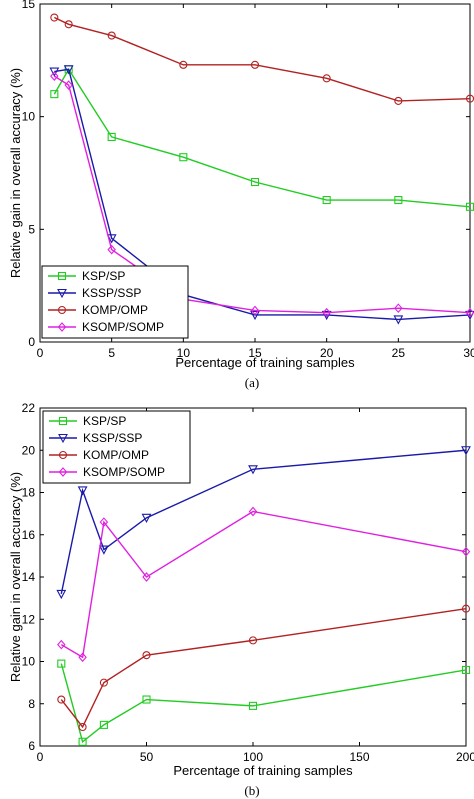 This screenshot has height=799, width=474. I want to click on chart-caption: (b), so click(251, 790).